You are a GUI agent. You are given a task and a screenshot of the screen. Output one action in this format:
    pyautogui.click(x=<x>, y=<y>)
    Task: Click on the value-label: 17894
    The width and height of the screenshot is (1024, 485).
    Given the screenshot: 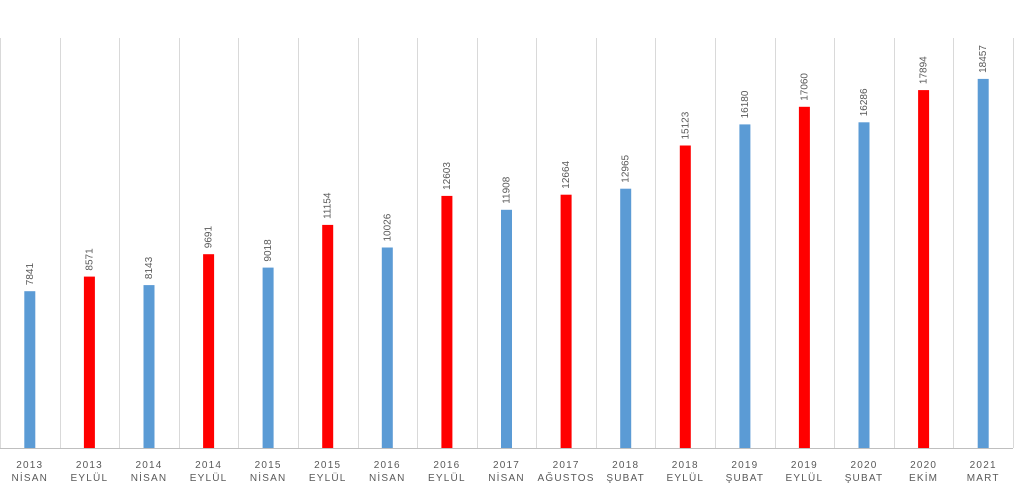 What is the action you would take?
    pyautogui.click(x=924, y=70)
    